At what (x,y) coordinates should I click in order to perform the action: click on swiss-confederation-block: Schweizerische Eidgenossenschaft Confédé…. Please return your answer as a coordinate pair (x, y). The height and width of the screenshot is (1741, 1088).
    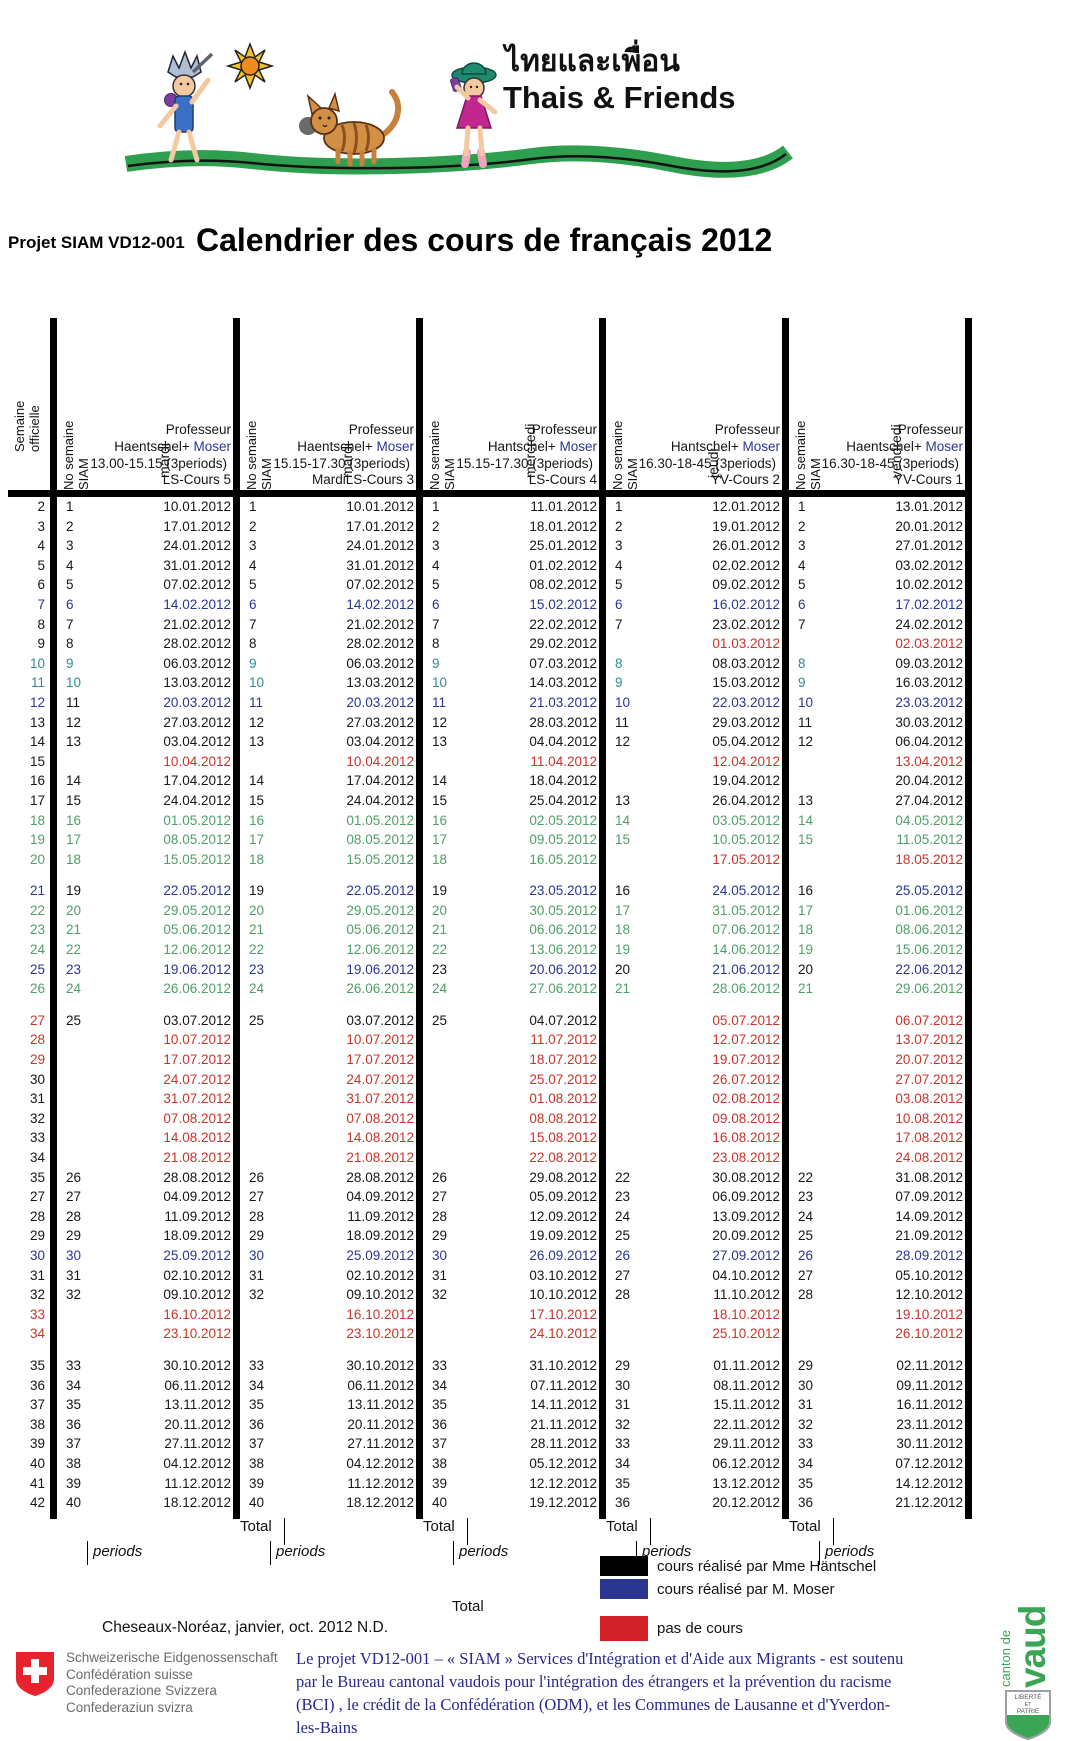
    Looking at the image, I should click on (146, 1683).